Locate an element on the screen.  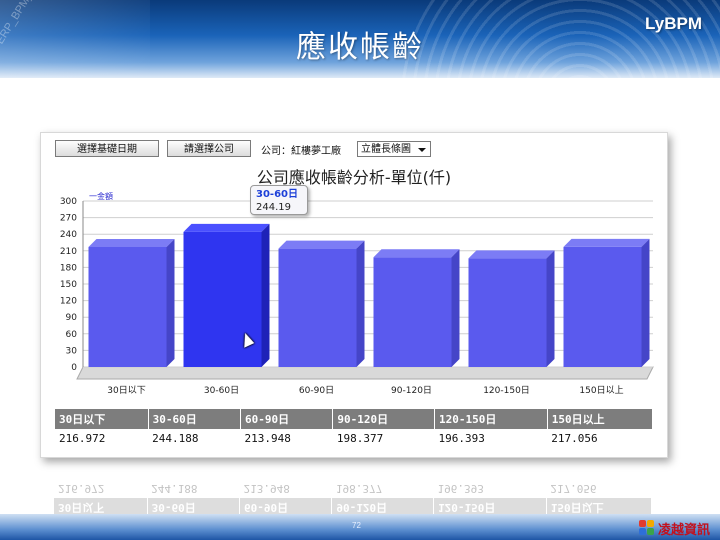
x-tick-label: 150日以上 is located at coordinates (601, 390).